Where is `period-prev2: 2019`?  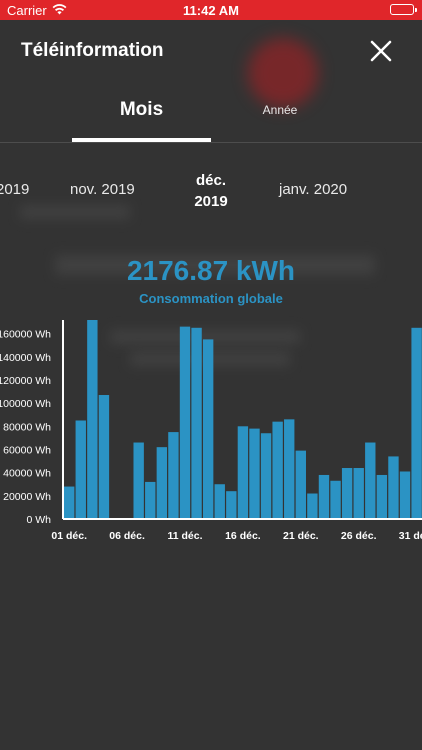
period-prev2: 2019 is located at coordinates (15, 189).